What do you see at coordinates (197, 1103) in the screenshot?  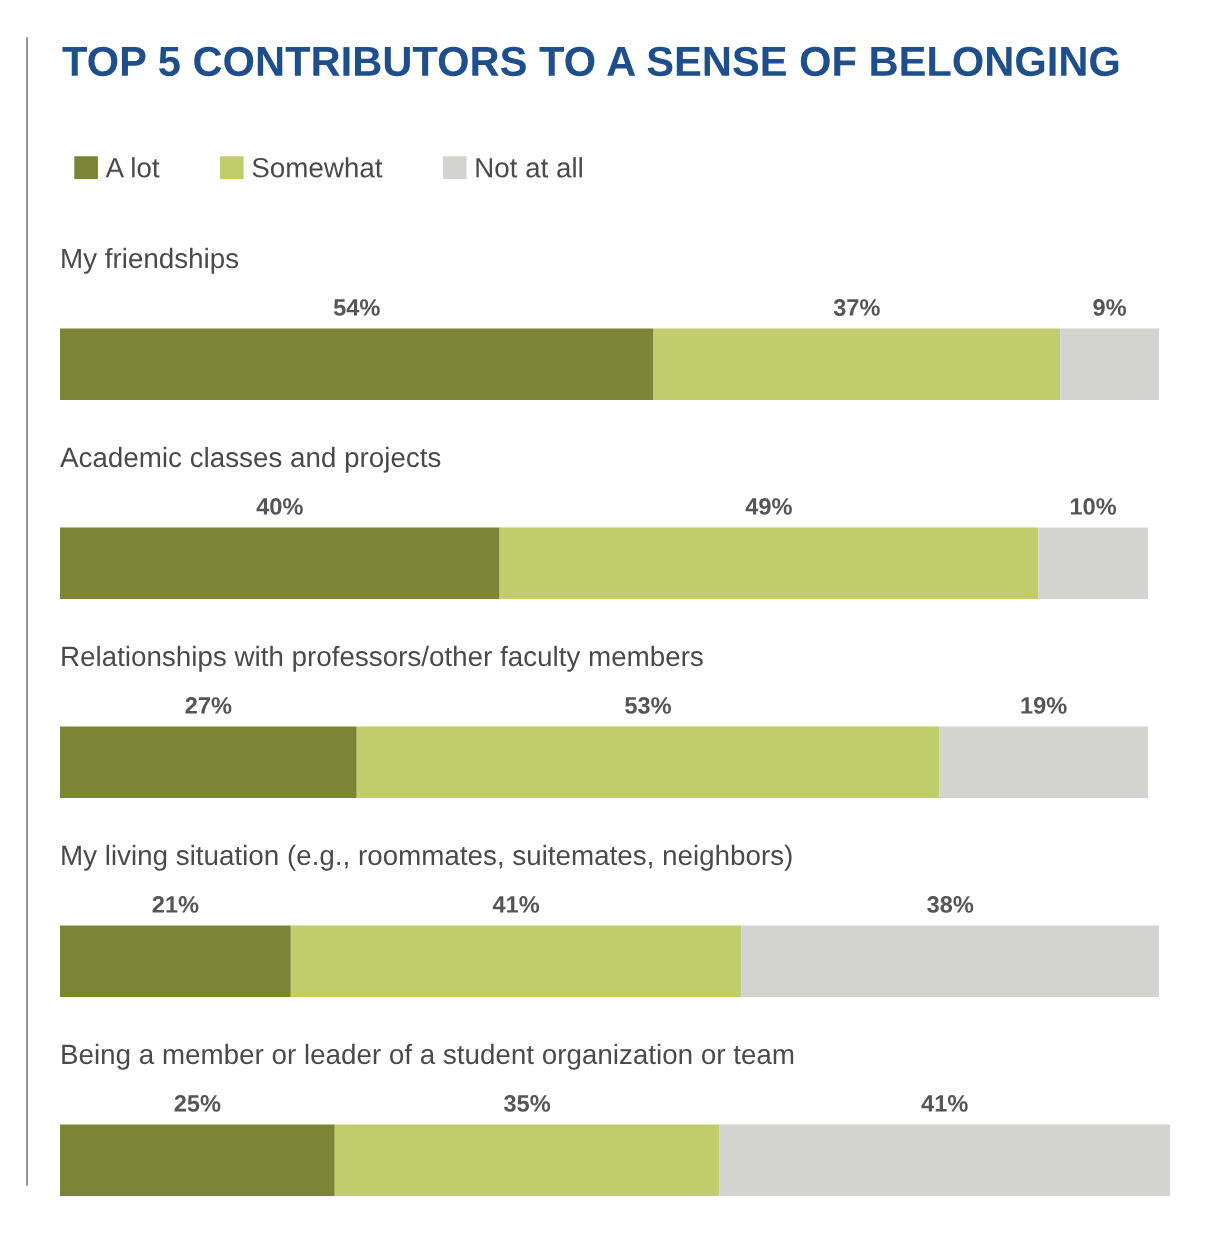 I see `data-label: 25%` at bounding box center [197, 1103].